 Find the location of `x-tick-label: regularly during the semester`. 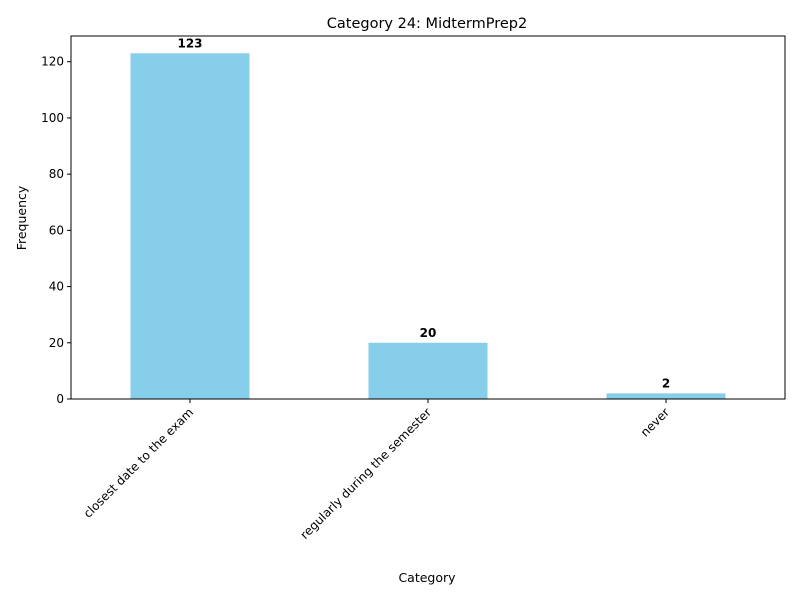

x-tick-label: regularly during the semester is located at coordinates (366, 473).